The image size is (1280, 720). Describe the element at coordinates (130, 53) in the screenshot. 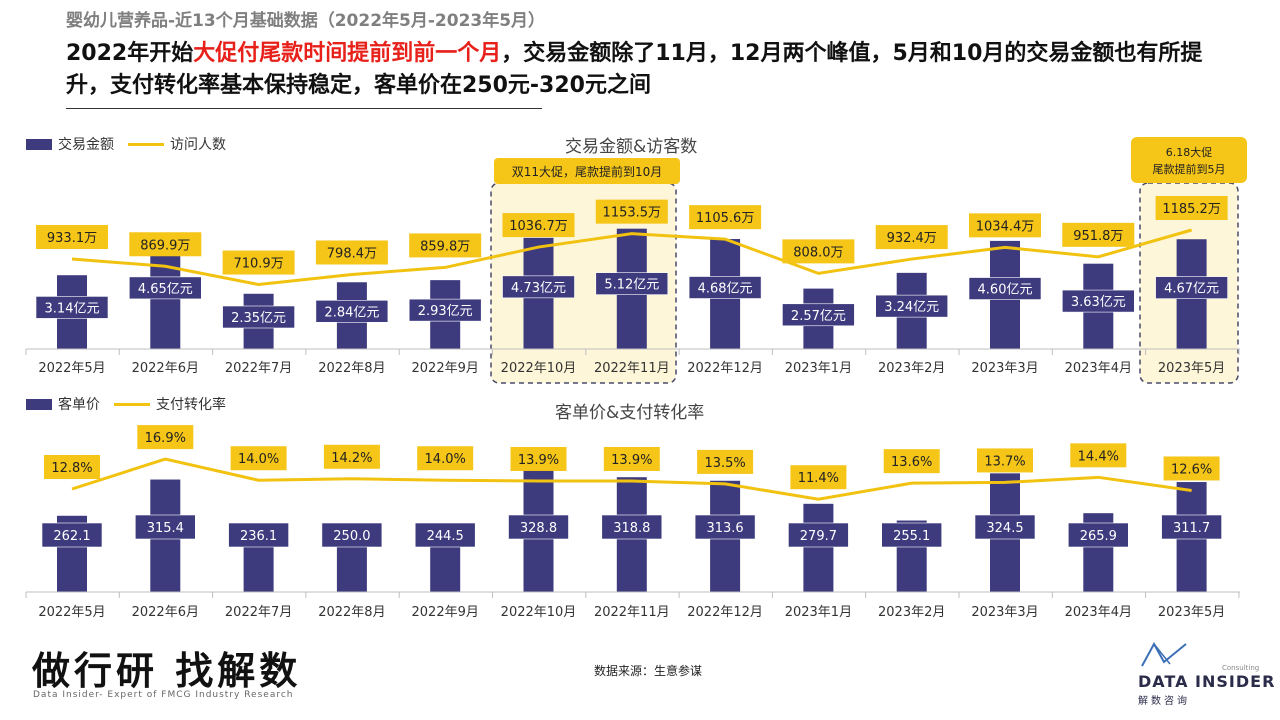

I see `headline-prefix: 2022年开始` at that location.